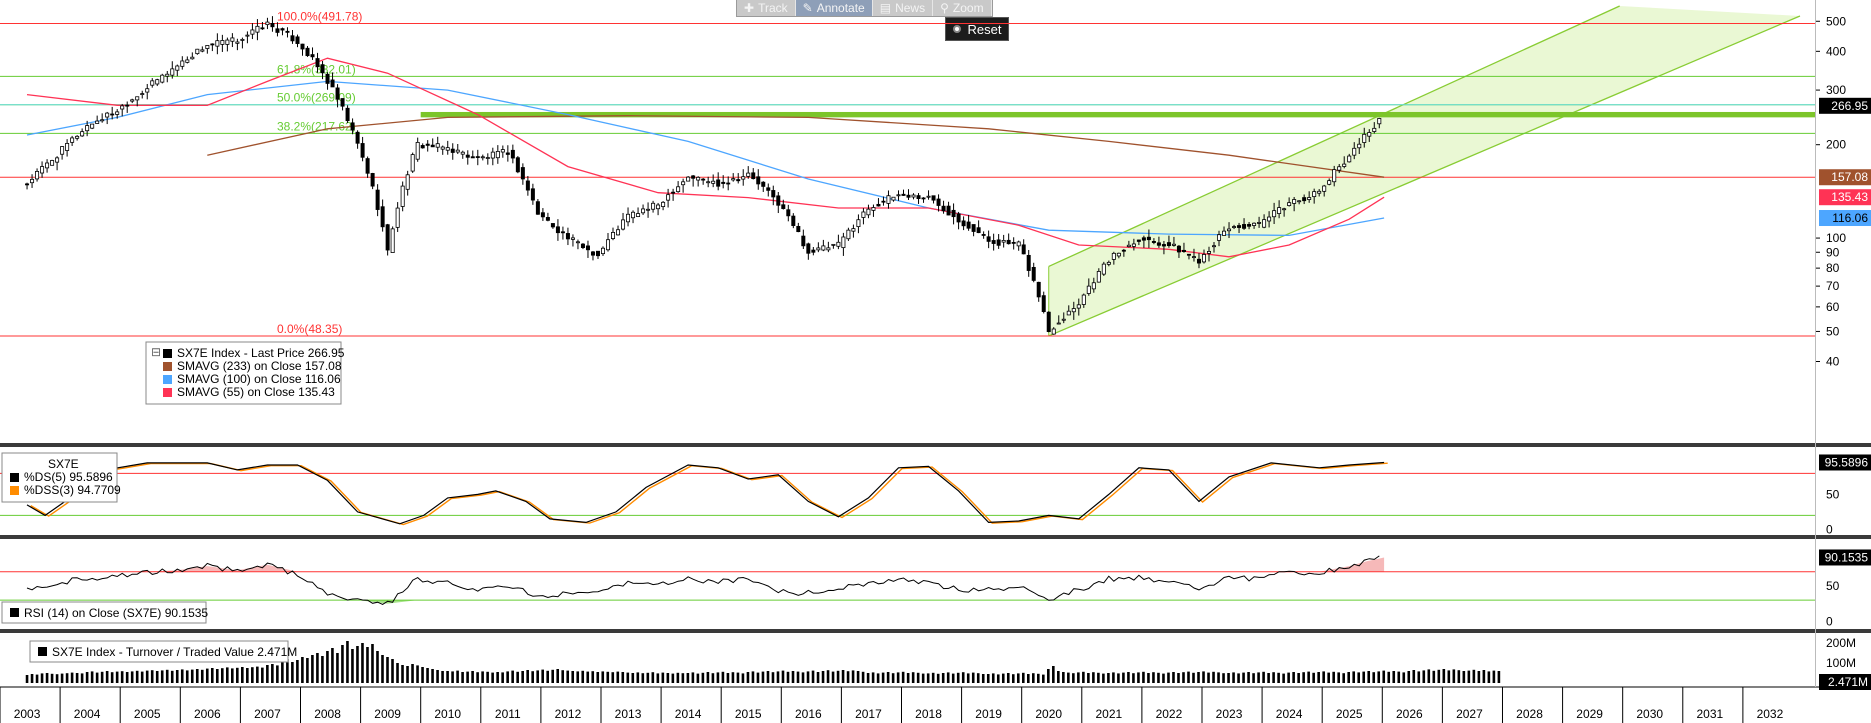 Image resolution: width=1871 pixels, height=723 pixels. What do you see at coordinates (447, 714) in the screenshot?
I see `x-tick-label: 2010` at bounding box center [447, 714].